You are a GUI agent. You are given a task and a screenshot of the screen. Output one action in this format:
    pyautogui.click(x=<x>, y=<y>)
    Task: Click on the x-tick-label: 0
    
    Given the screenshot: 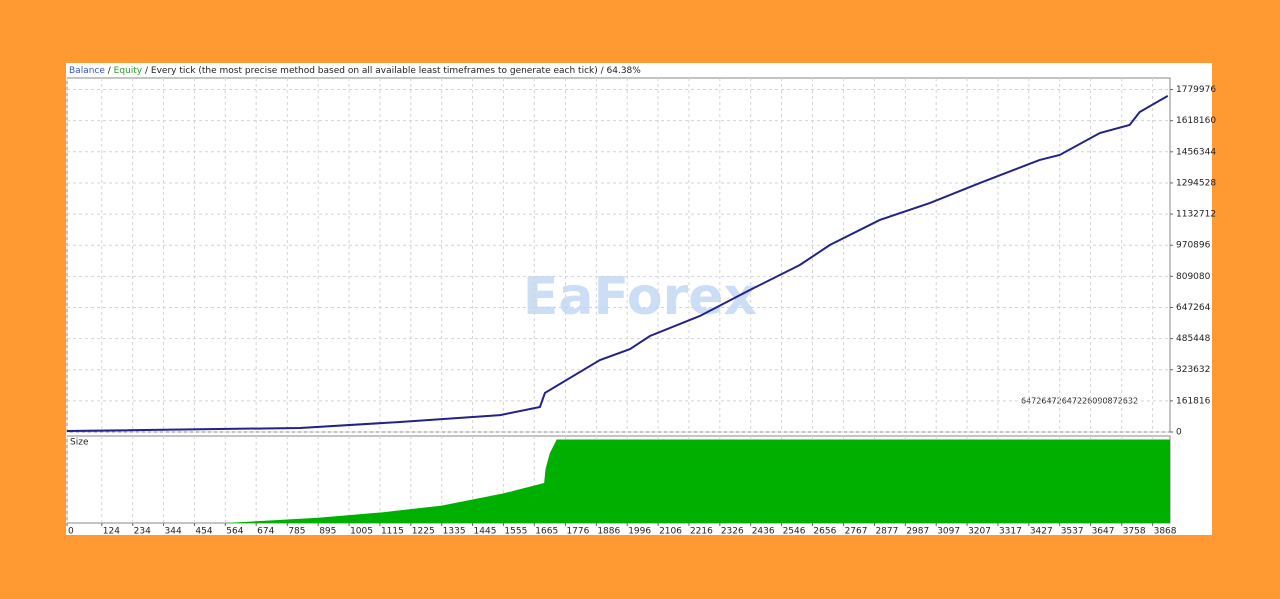 What is the action you would take?
    pyautogui.click(x=71, y=532)
    